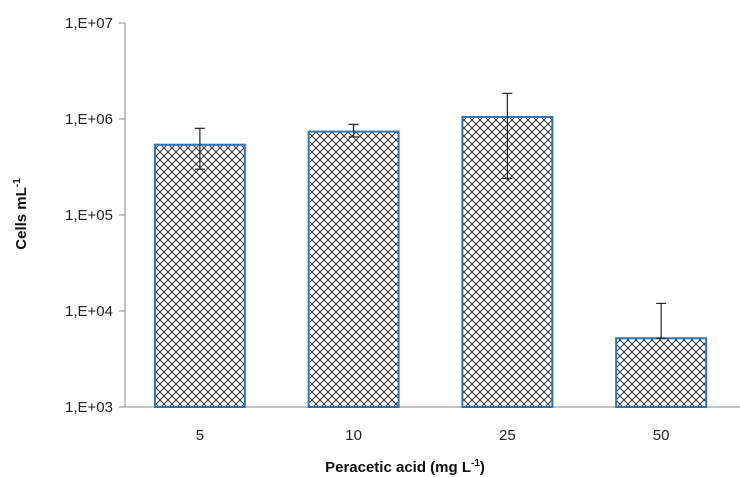  What do you see at coordinates (405, 467) in the screenshot?
I see `x-axis-title: Peracetic acid (mg L-1)` at bounding box center [405, 467].